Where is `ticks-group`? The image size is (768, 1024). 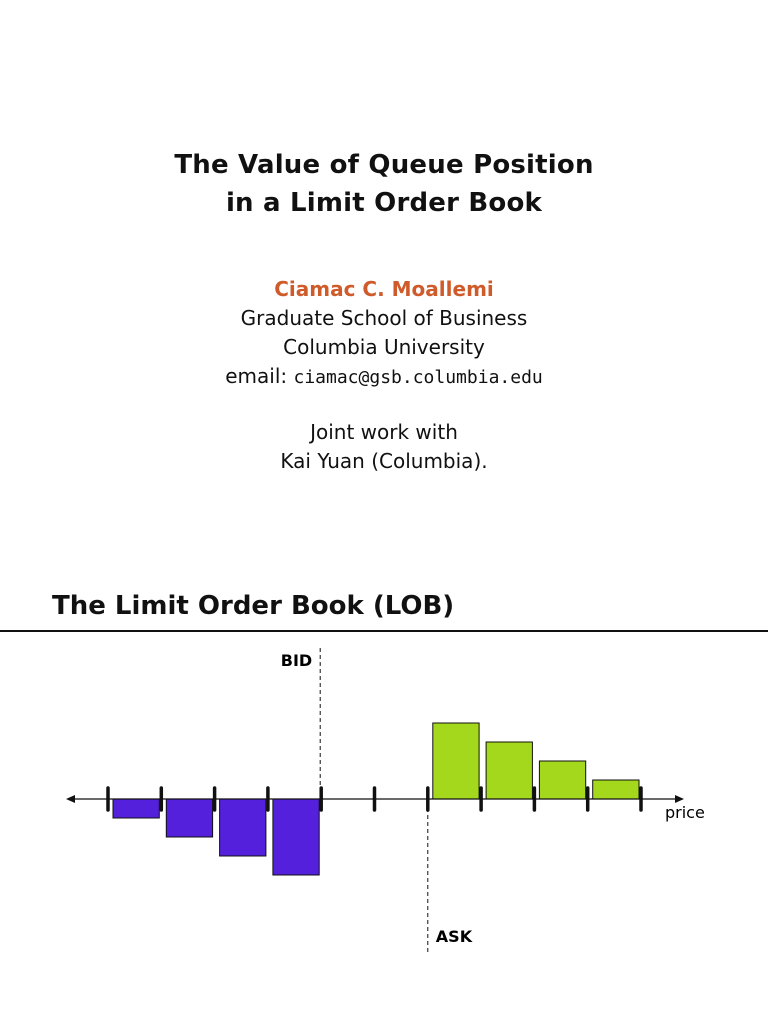 ticks-group is located at coordinates (374, 799).